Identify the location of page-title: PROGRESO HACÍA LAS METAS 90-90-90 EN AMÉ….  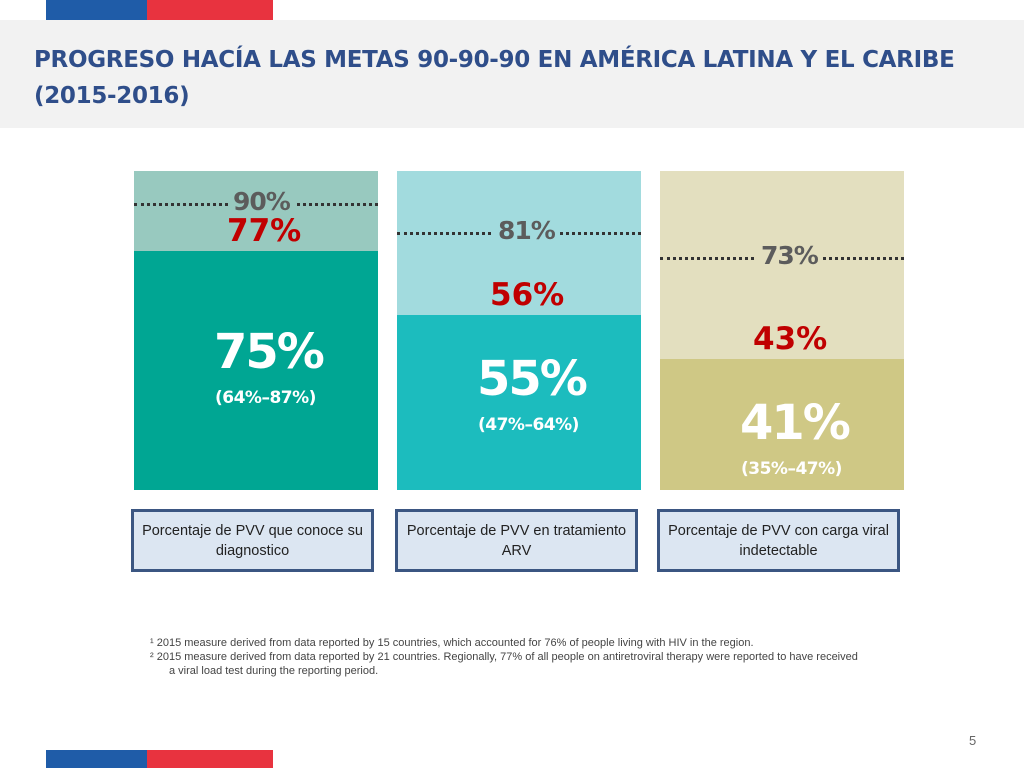
(509, 78).